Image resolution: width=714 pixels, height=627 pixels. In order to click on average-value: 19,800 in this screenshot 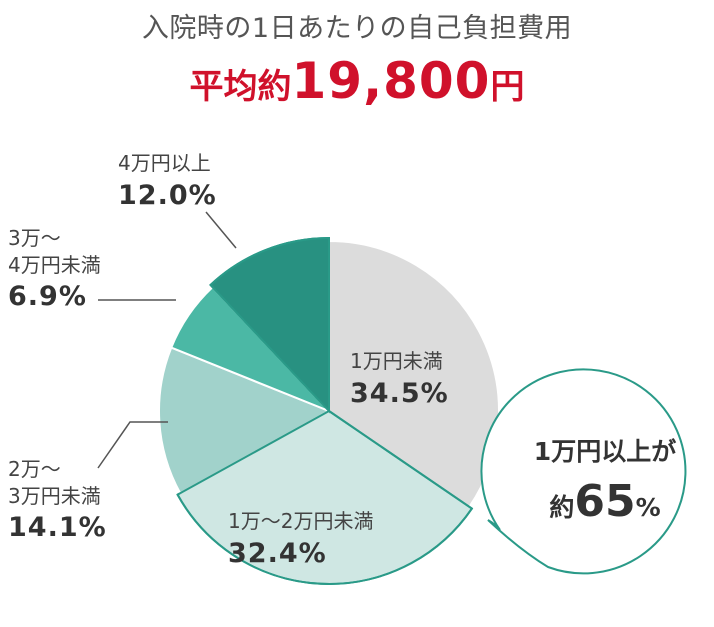, I will do `click(391, 81)`.